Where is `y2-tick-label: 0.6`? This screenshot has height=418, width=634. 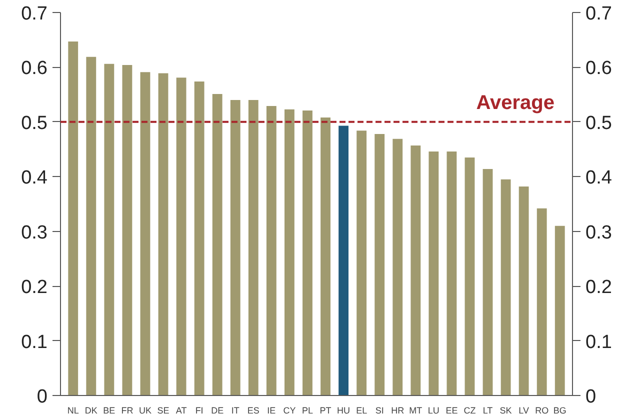 y2-tick-label: 0.6 is located at coordinates (599, 69).